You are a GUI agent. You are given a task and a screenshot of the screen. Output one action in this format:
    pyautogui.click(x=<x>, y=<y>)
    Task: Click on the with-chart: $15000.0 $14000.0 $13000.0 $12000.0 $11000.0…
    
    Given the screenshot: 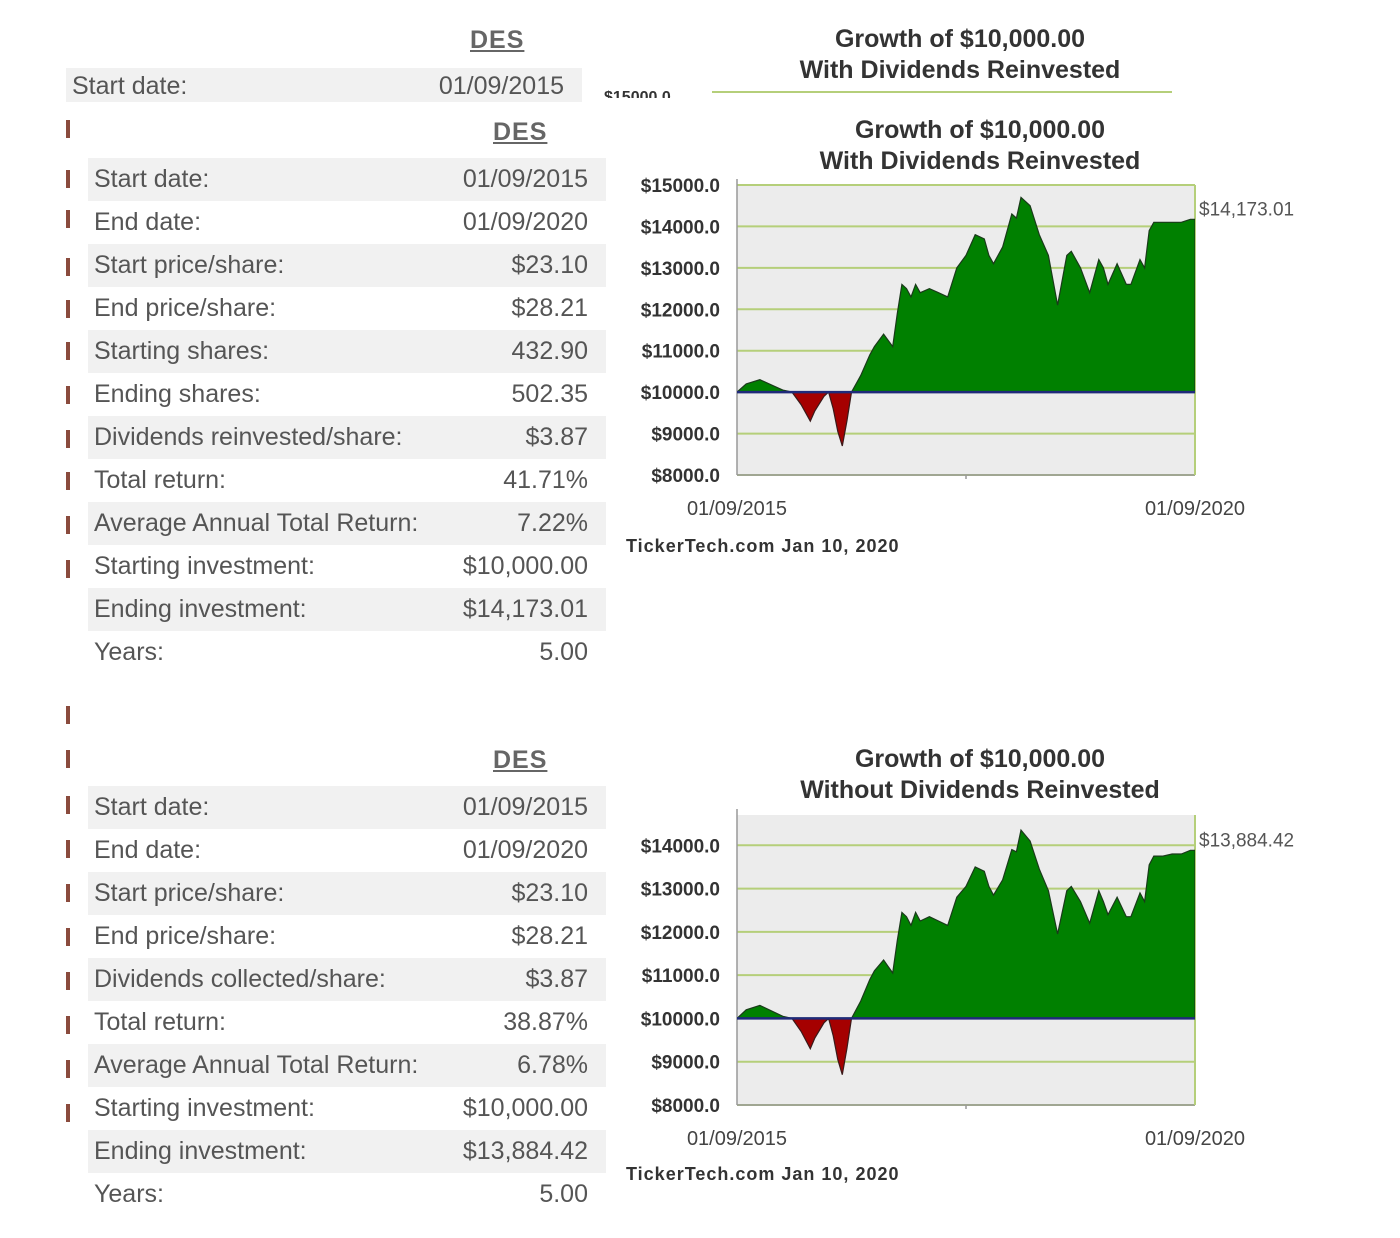 What is the action you would take?
    pyautogui.click(x=967, y=348)
    